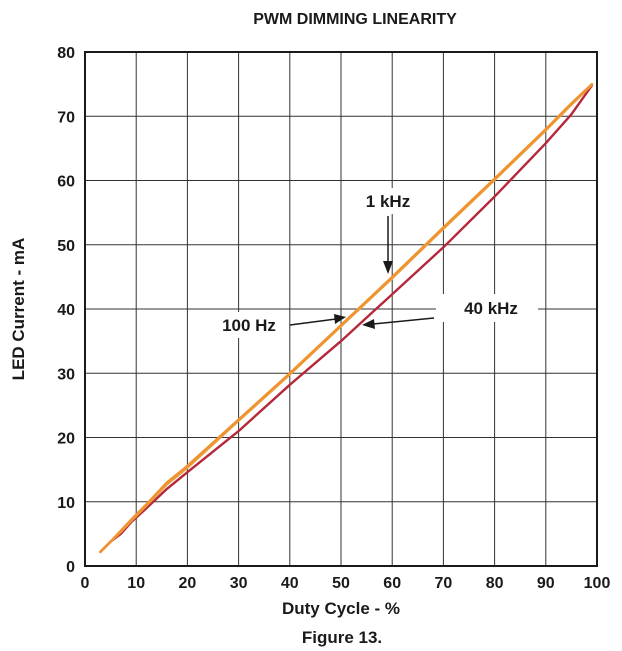  Describe the element at coordinates (66, 117) in the screenshot. I see `y-tick-label: 70` at that location.